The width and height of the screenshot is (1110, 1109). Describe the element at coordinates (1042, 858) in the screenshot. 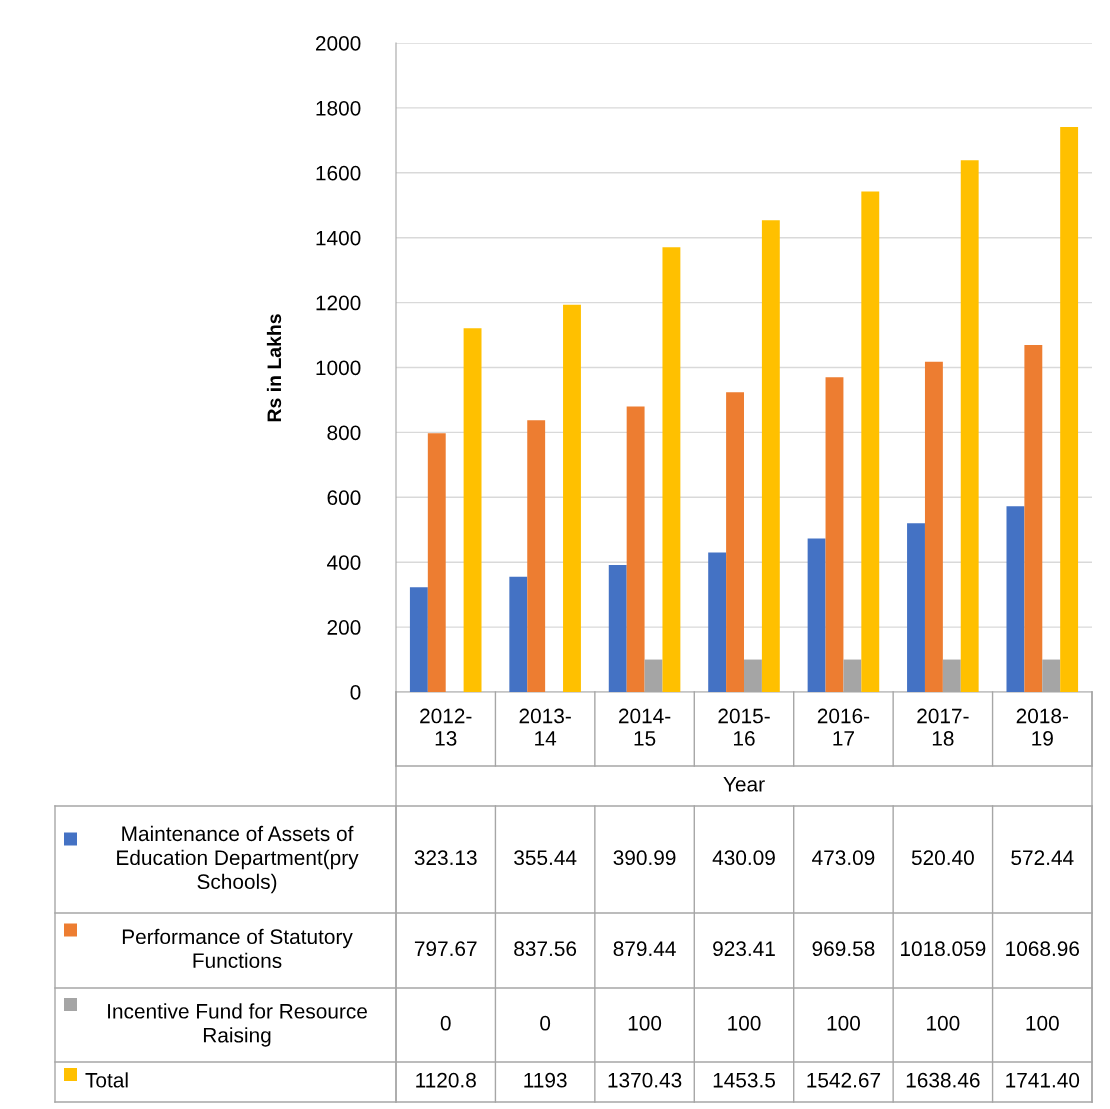

I see `data-label: 572.44` at that location.